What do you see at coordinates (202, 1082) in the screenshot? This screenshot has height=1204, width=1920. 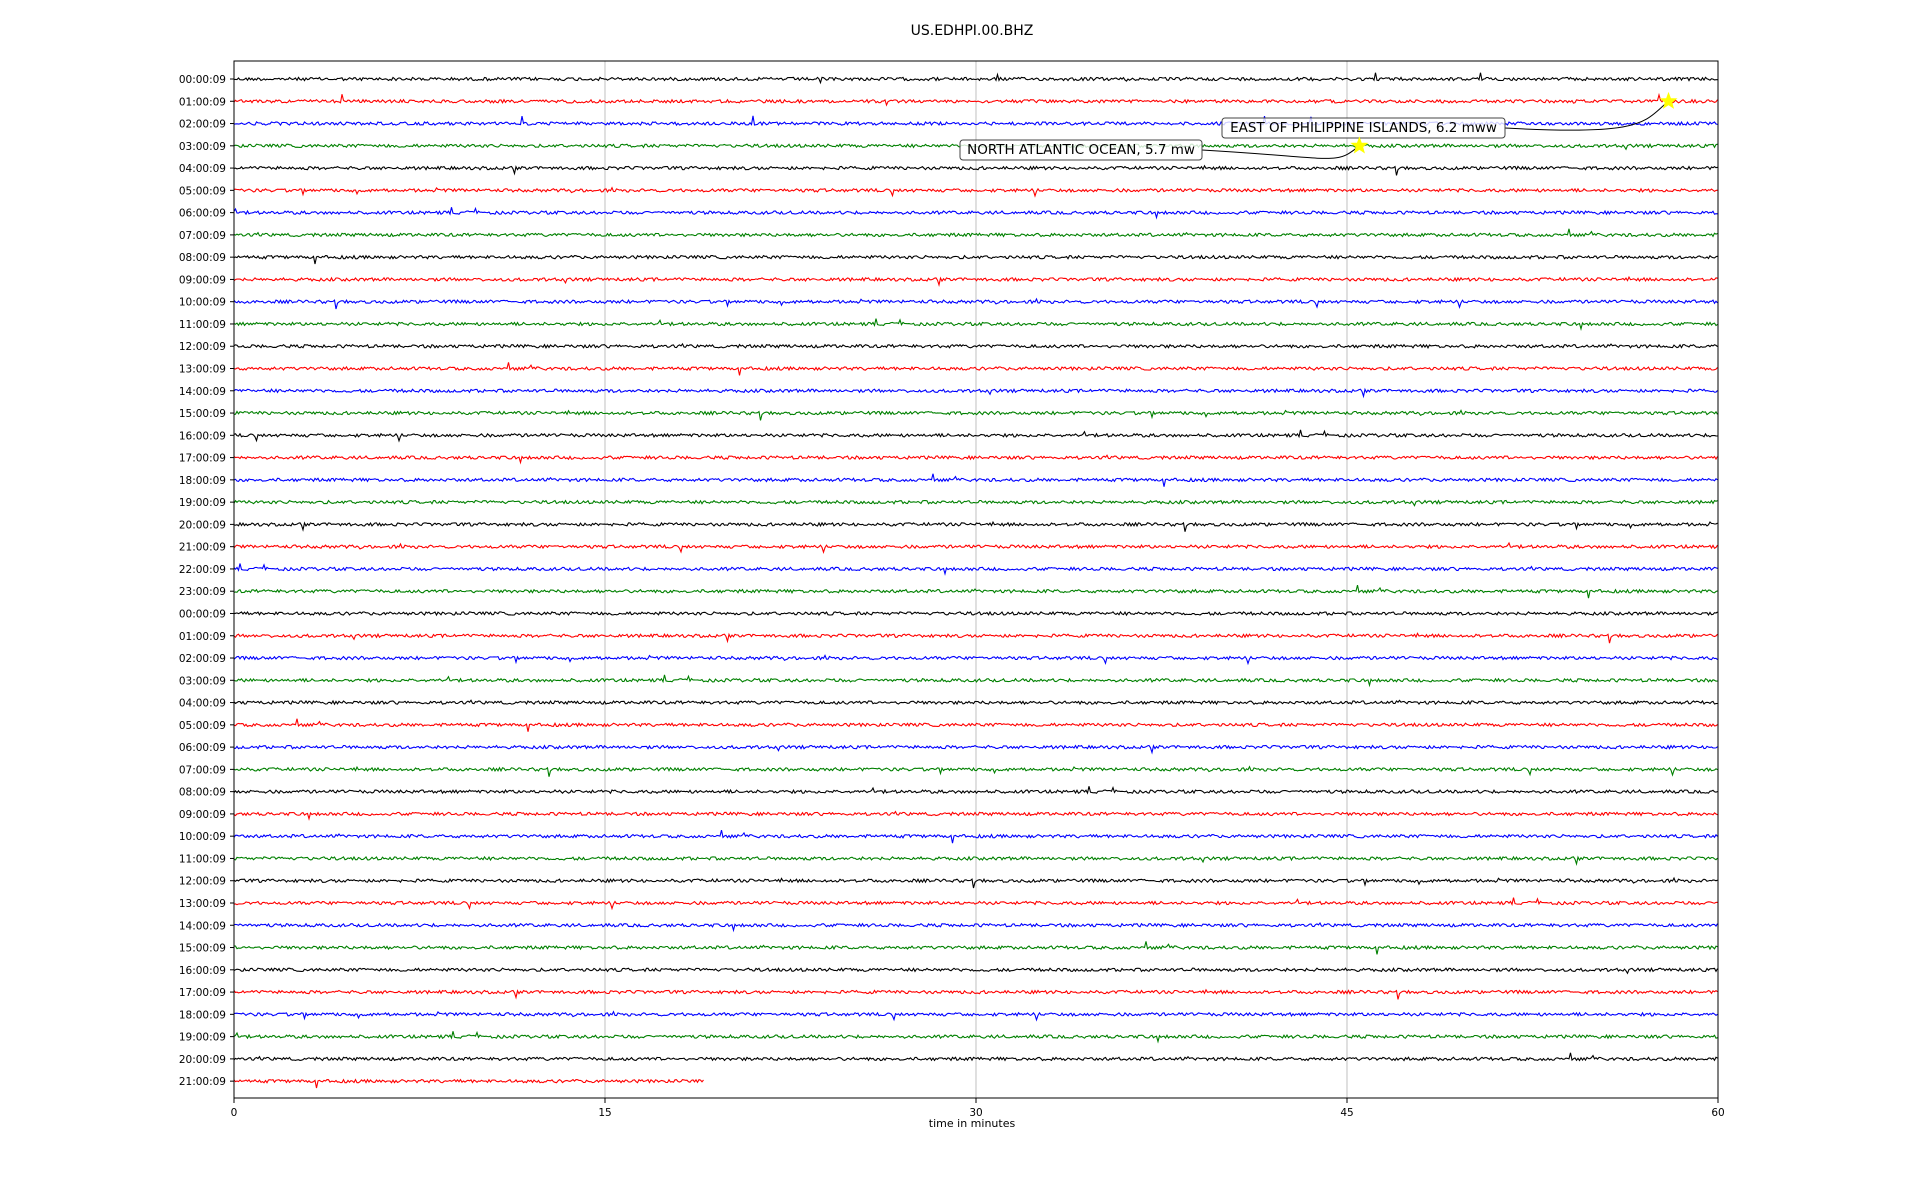 I see `y-tick-label: 21:00:09` at bounding box center [202, 1082].